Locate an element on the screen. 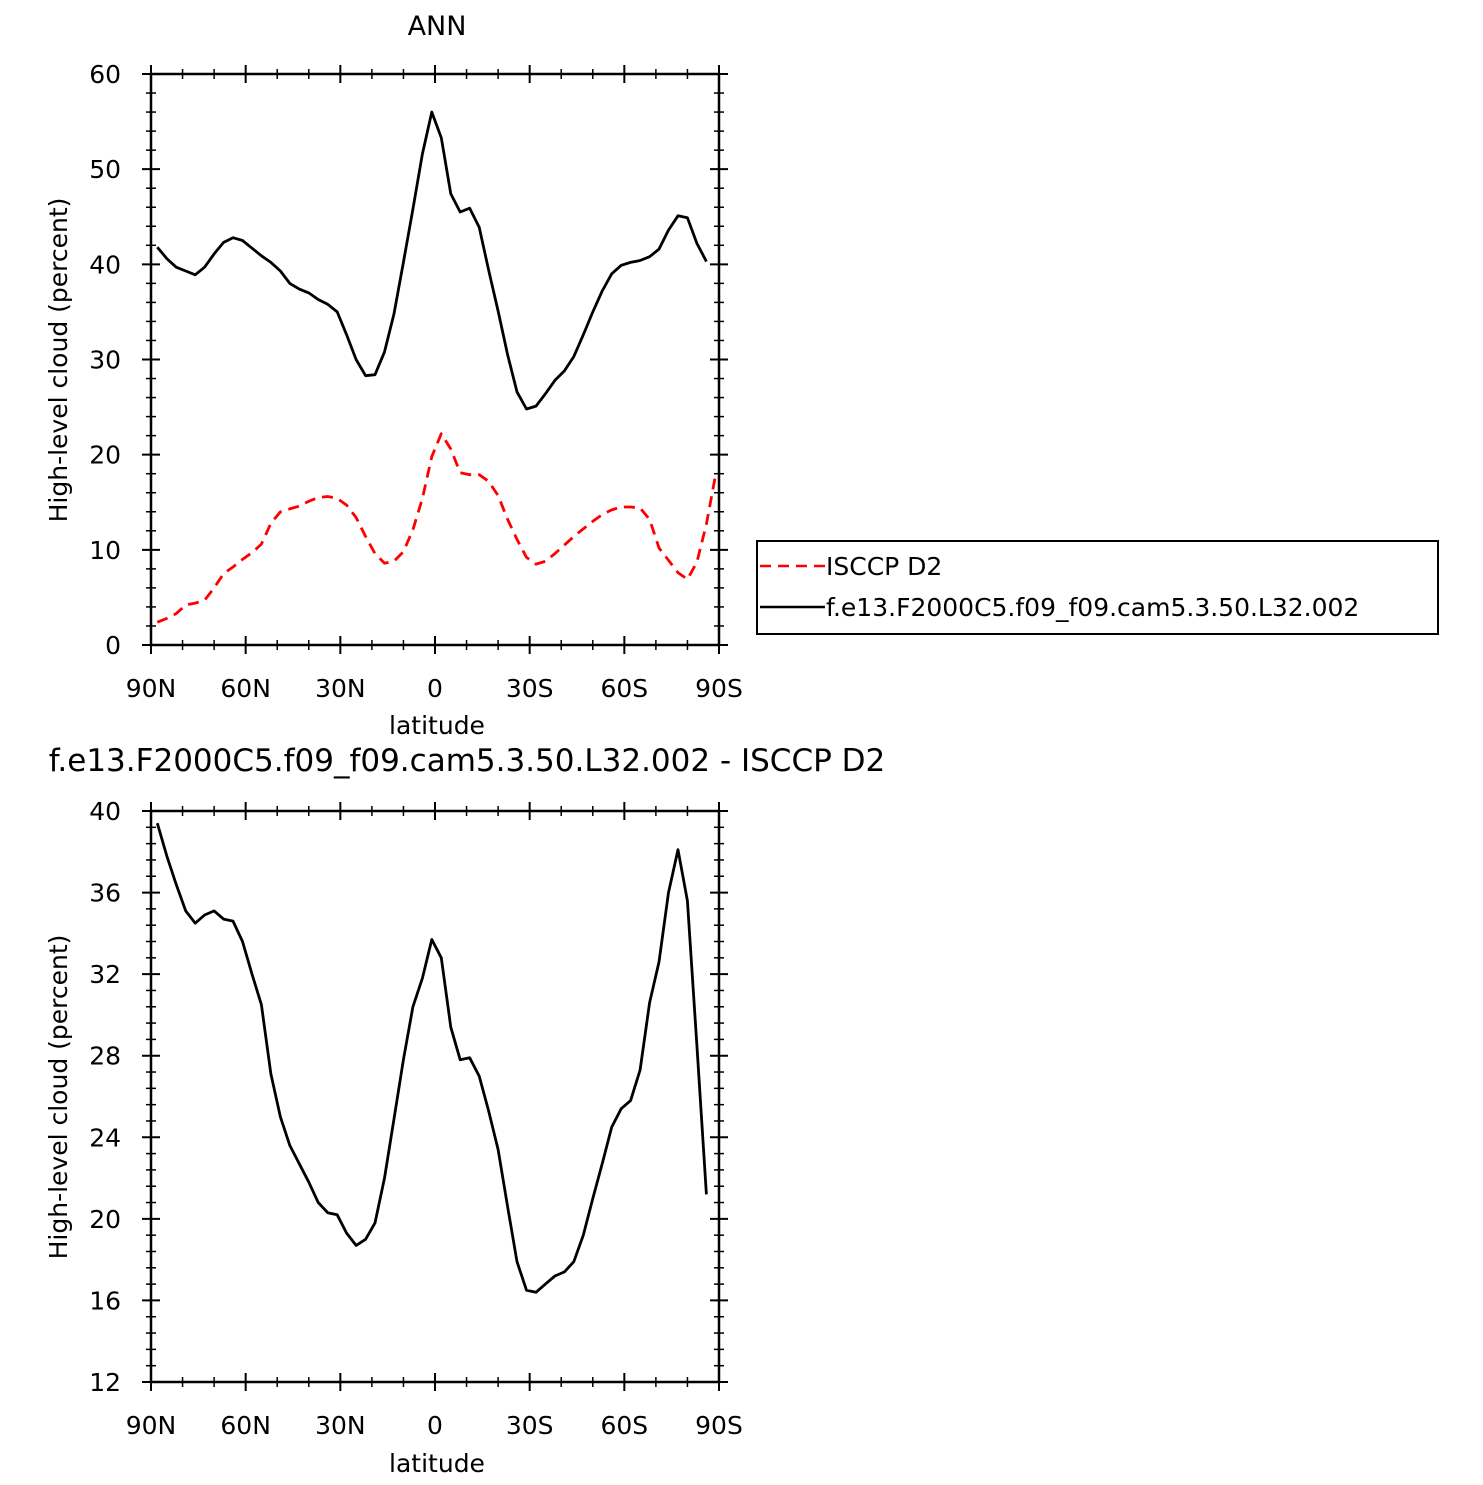 This screenshot has height=1485, width=1483. legend-model-label: f.e13.F2000C5.f09_f09.cam5.3.50.L32.002 is located at coordinates (1092, 607).